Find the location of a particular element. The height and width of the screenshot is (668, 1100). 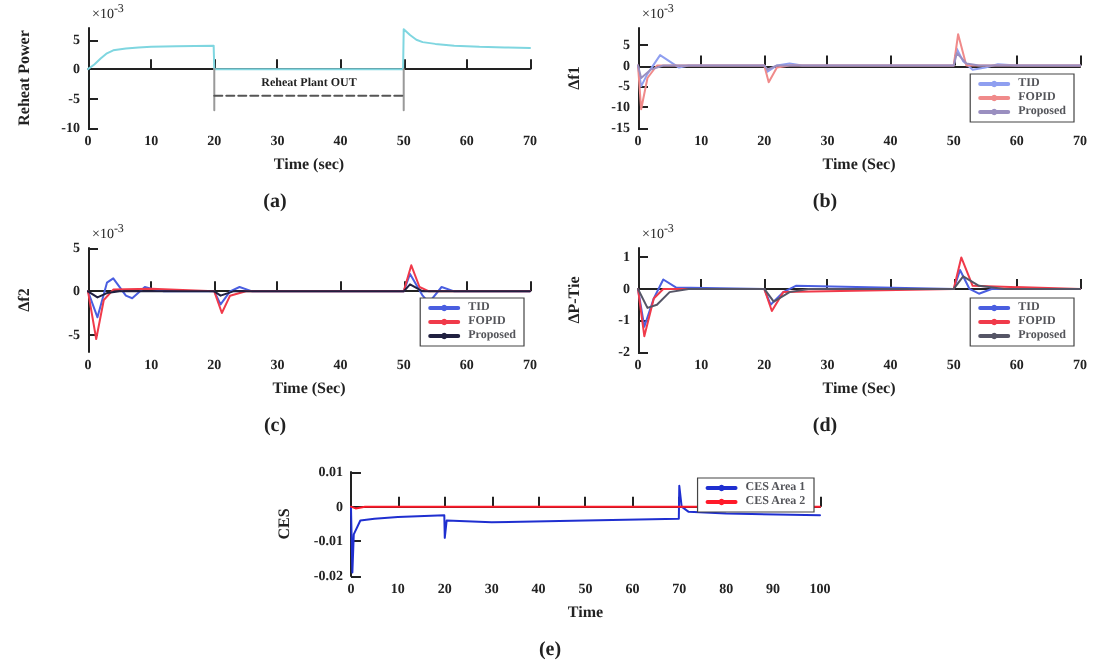

text: (b) is located at coordinates (825, 202).